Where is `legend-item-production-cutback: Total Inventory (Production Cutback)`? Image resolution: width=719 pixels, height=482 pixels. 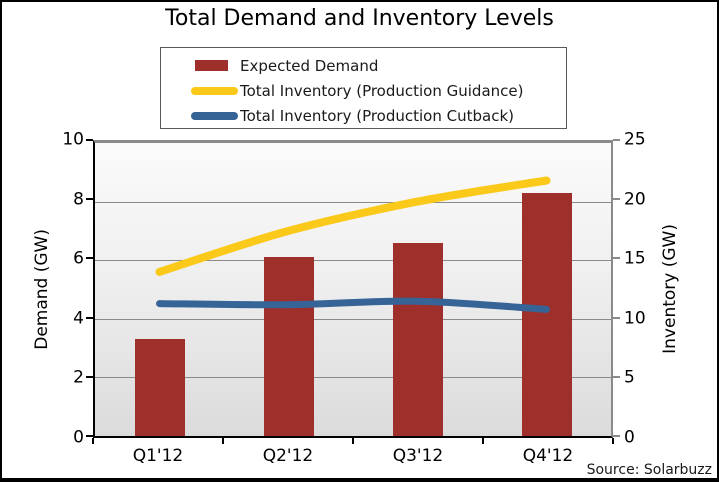 legend-item-production-cutback: Total Inventory (Production Cutback) is located at coordinates (378, 115).